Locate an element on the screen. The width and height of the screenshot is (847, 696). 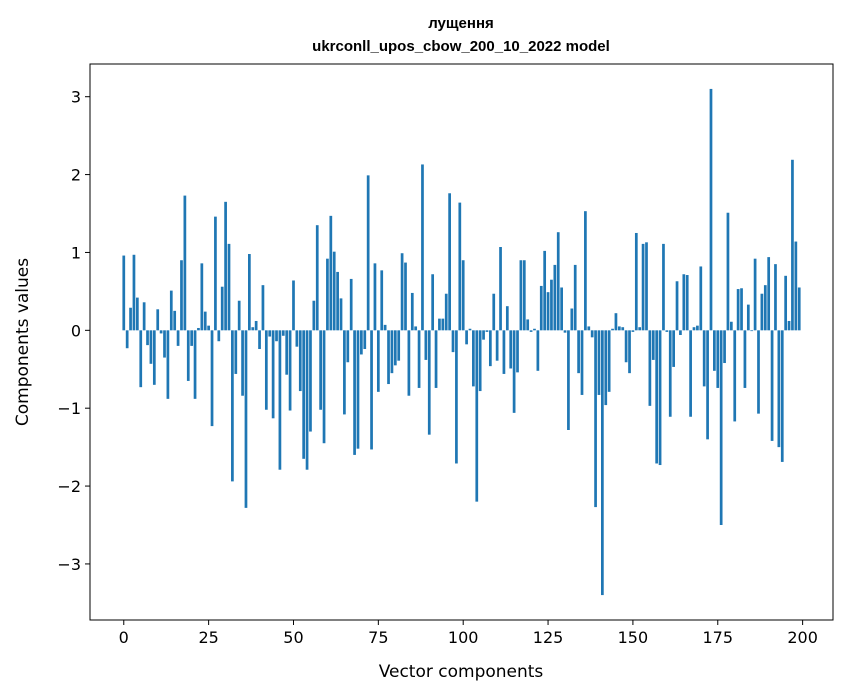
x-tick-label: 100 is located at coordinates (463, 637).